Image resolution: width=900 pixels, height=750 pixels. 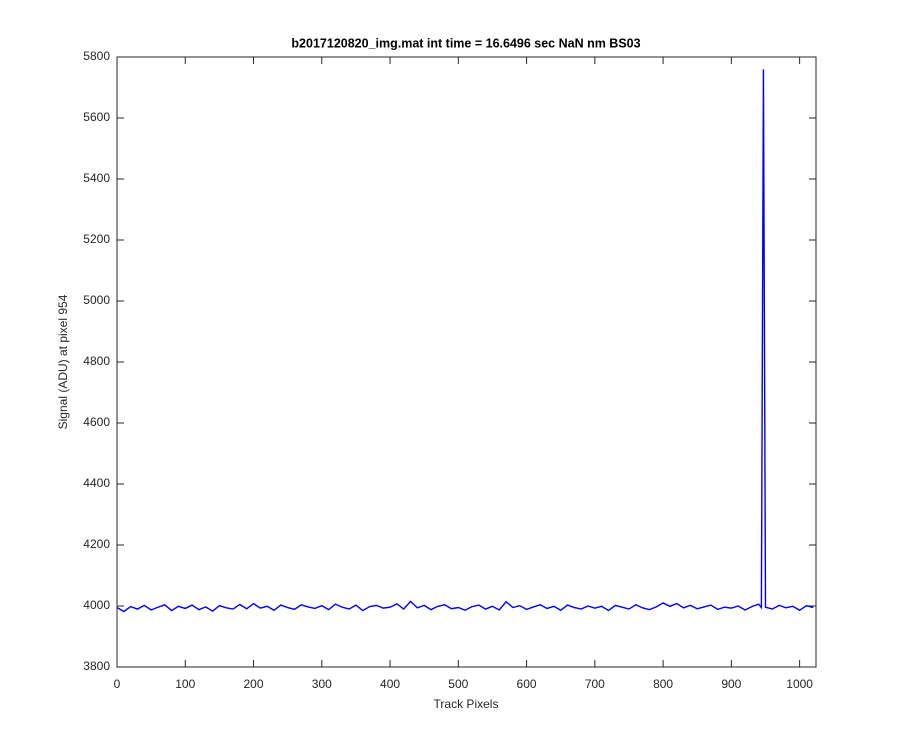 What do you see at coordinates (466, 704) in the screenshot?
I see `x-axis-label: Track Pixels` at bounding box center [466, 704].